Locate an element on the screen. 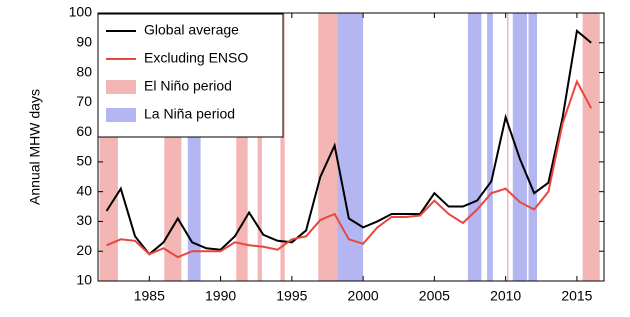 The height and width of the screenshot is (317, 630). x-tick-label: 2005 is located at coordinates (434, 296).